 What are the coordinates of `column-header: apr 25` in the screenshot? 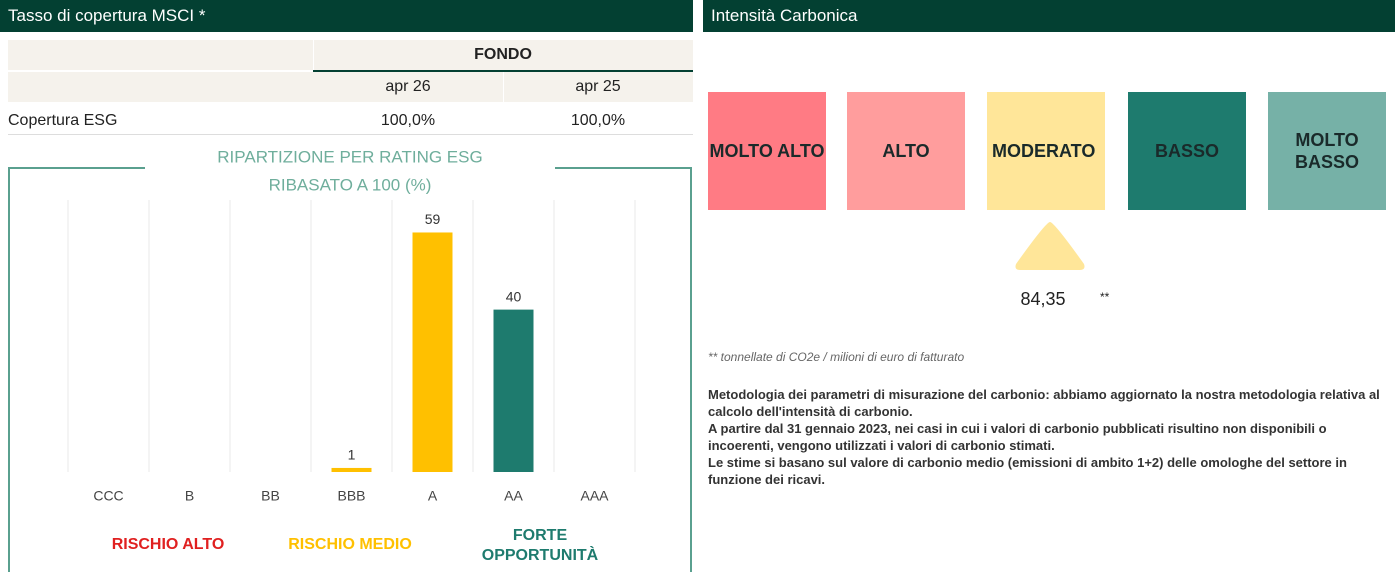 It's located at (598, 86).